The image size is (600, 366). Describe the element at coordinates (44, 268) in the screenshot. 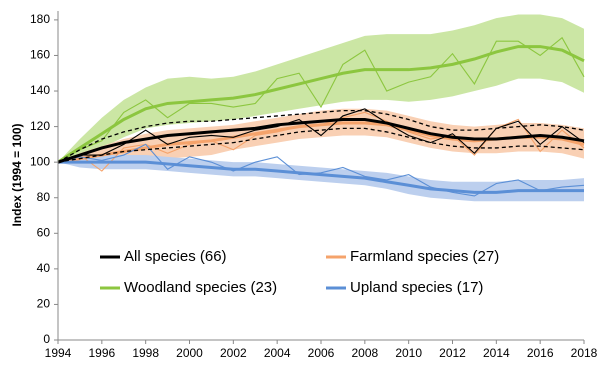

I see `y-tick-label: 40` at that location.